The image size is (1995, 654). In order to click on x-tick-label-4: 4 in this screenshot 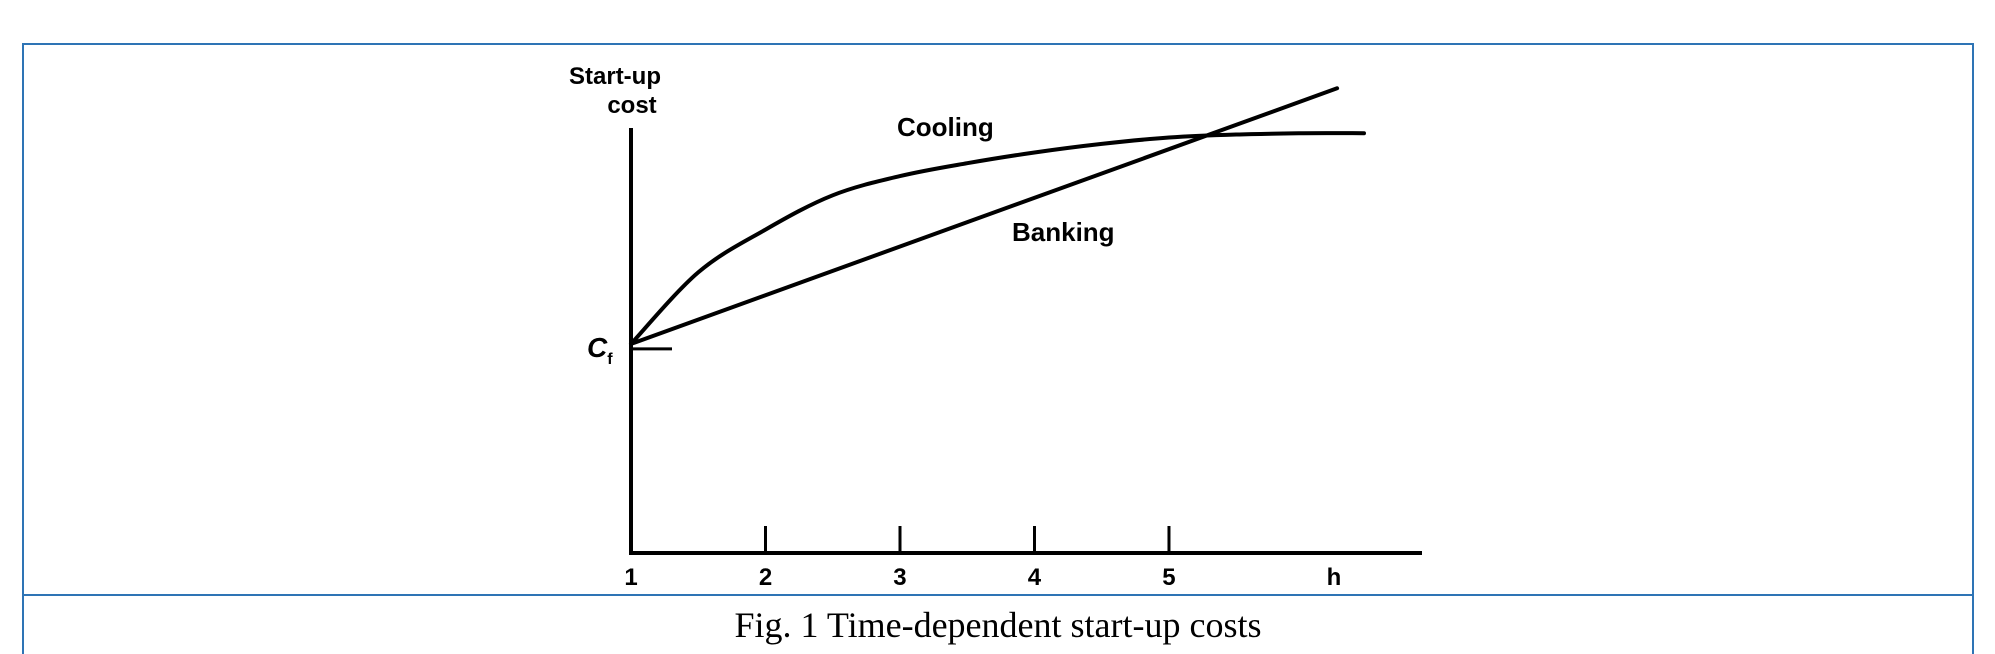, I will do `click(1035, 577)`.